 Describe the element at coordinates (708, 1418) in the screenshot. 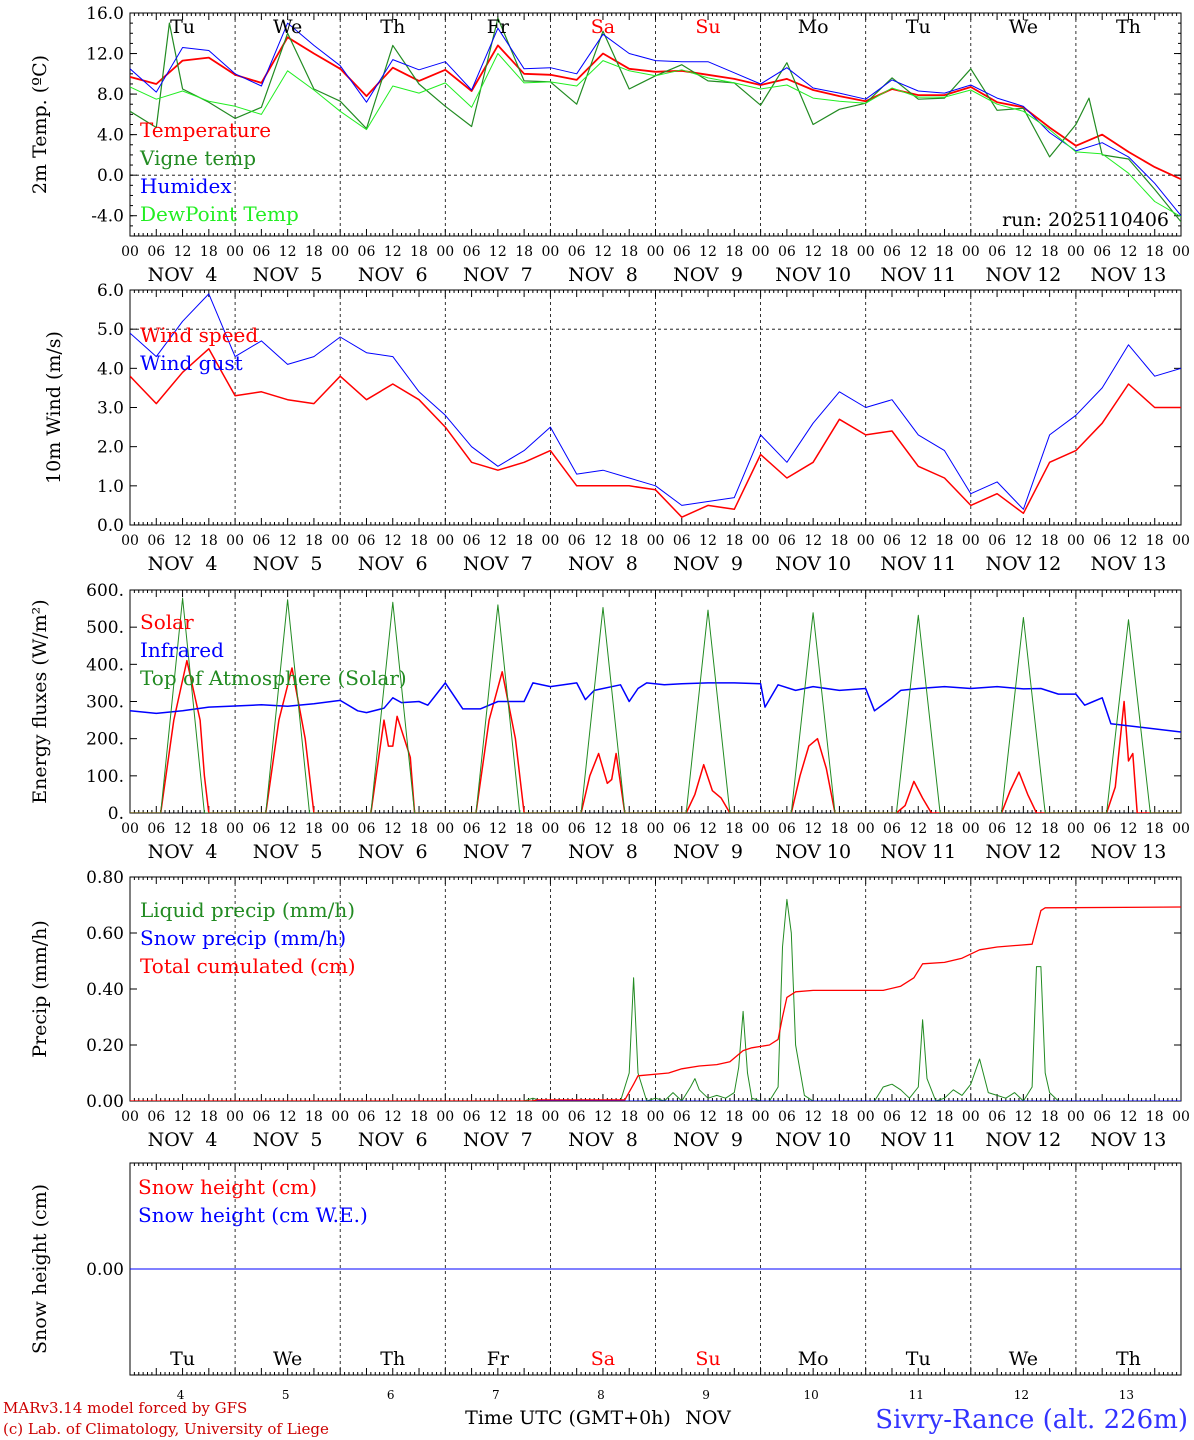

I see `month-label: NOV` at that location.